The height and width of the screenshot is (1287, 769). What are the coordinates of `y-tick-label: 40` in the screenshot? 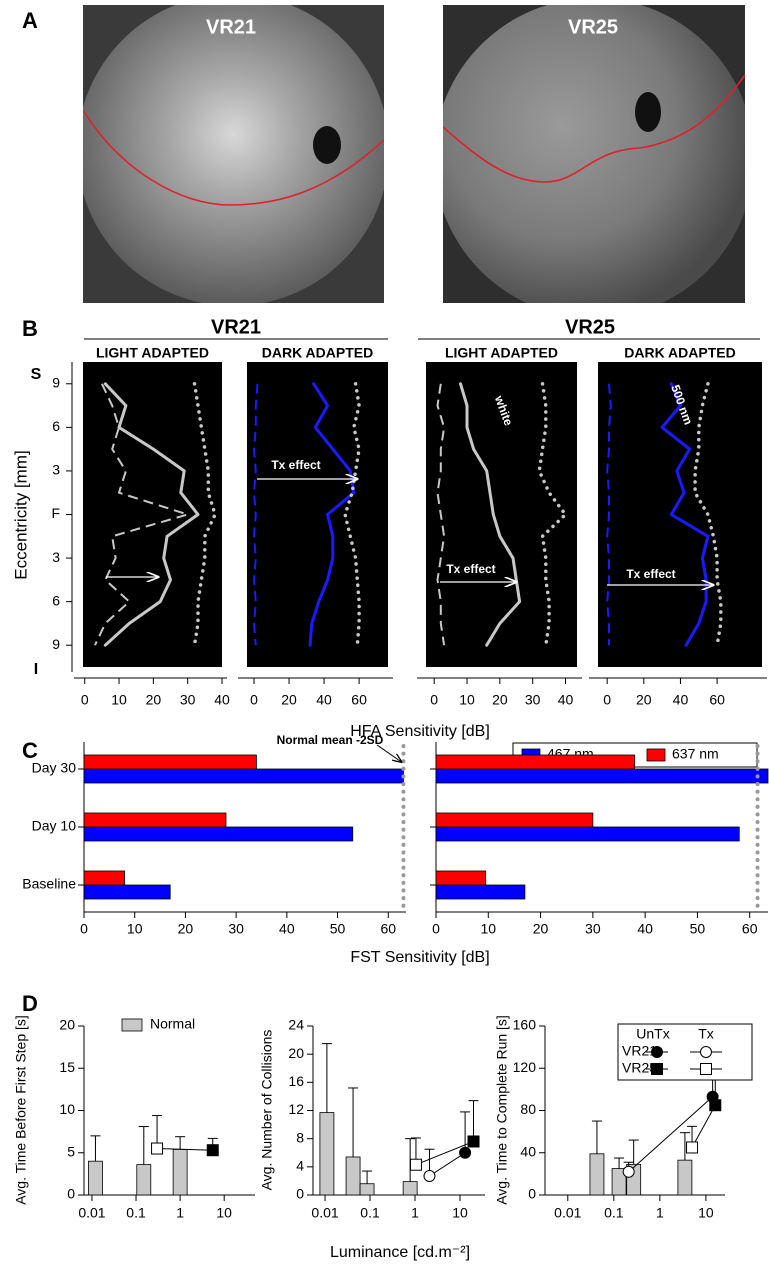 It's located at (528, 1151).